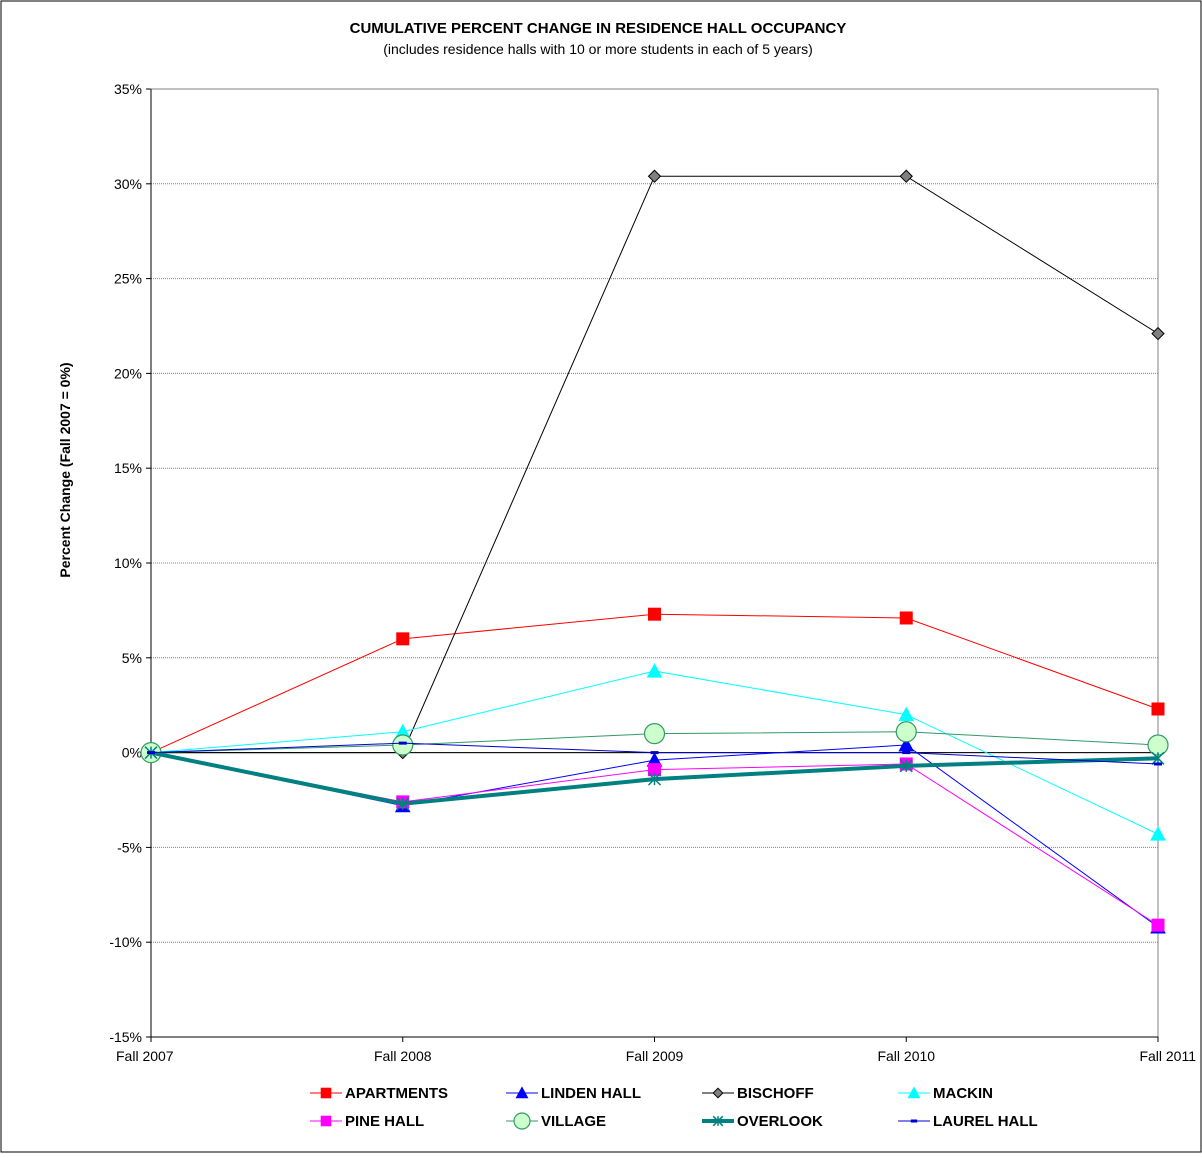  I want to click on y-tick-label: -10%, so click(125, 942).